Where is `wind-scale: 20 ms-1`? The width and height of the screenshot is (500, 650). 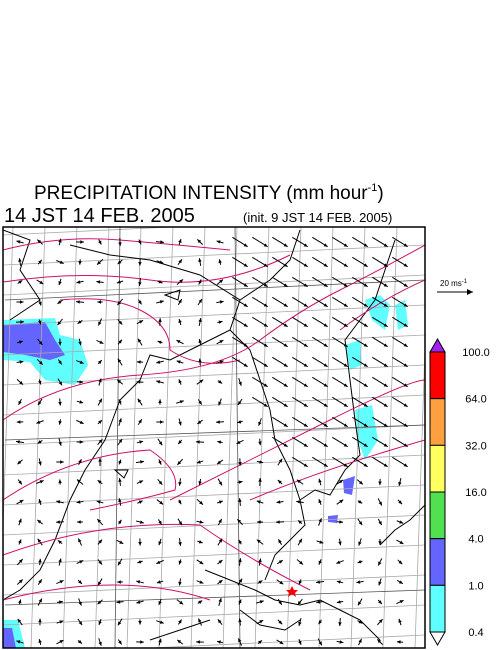 wind-scale: 20 ms-1 is located at coordinates (455, 287).